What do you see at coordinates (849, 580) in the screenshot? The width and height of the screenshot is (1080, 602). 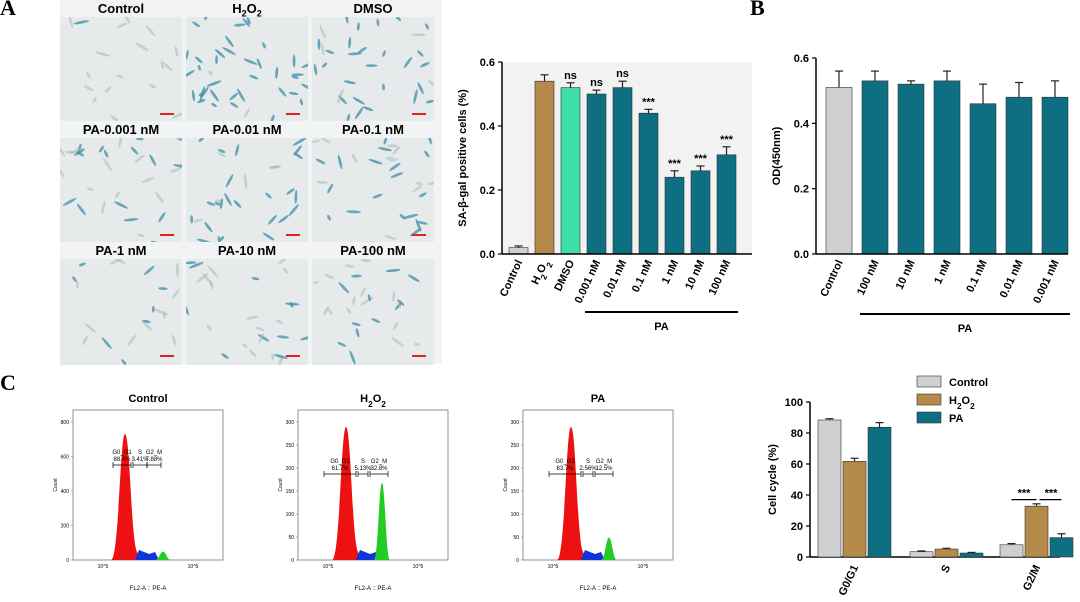 I see `category-label: G0/G1` at bounding box center [849, 580].